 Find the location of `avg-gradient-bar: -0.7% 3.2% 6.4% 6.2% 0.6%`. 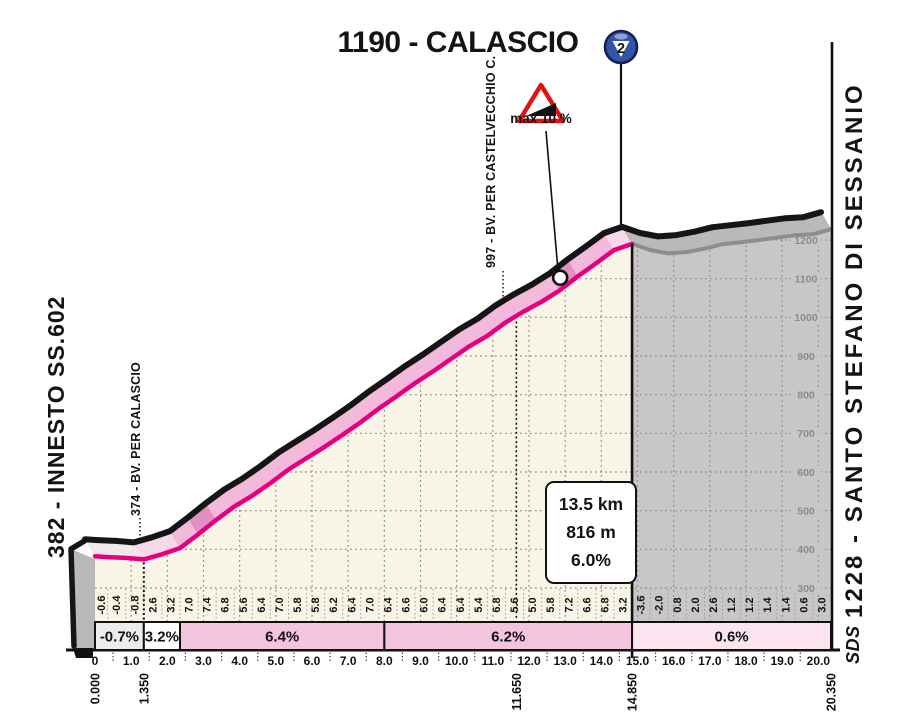

avg-gradient-bar: -0.7% 3.2% 6.4% 6.2% 0.6% is located at coordinates (463, 636).